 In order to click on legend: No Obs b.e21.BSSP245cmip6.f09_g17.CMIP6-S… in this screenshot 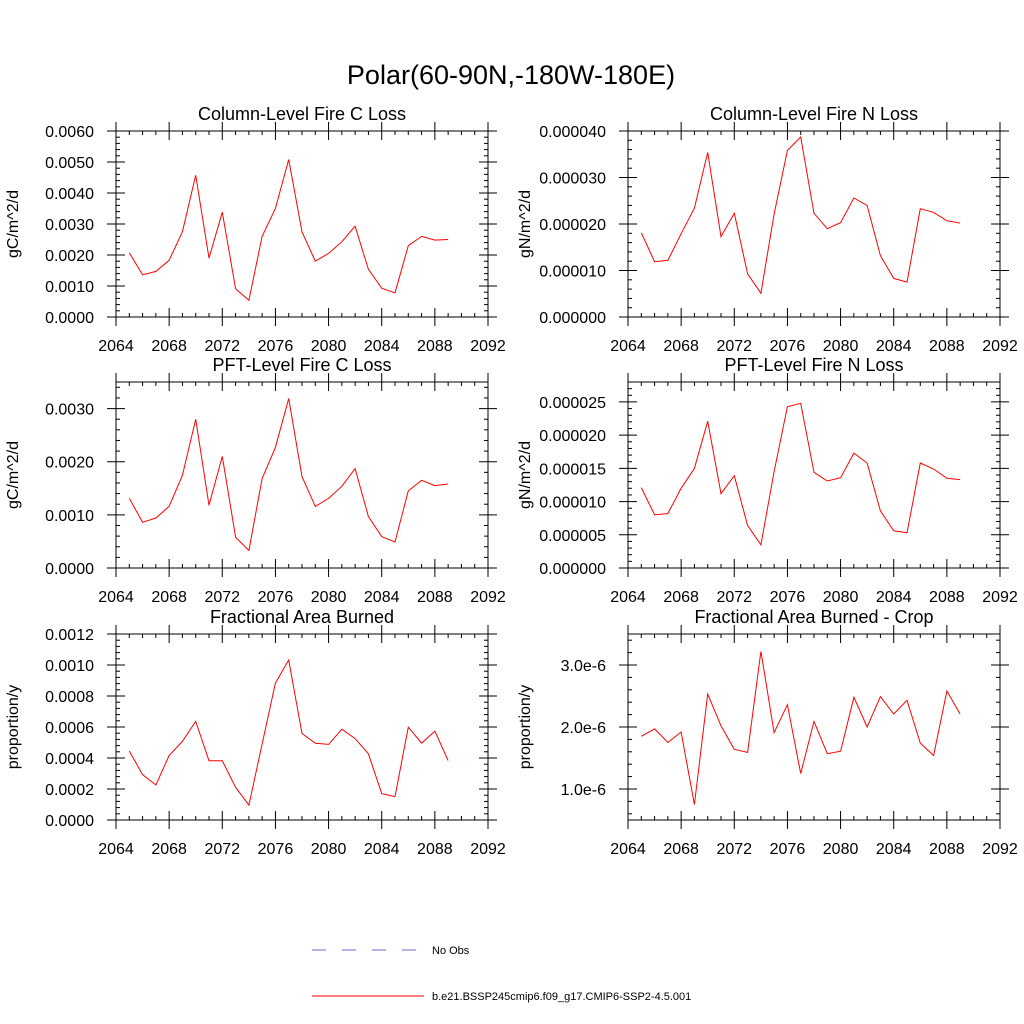, I will do `click(501, 974)`.